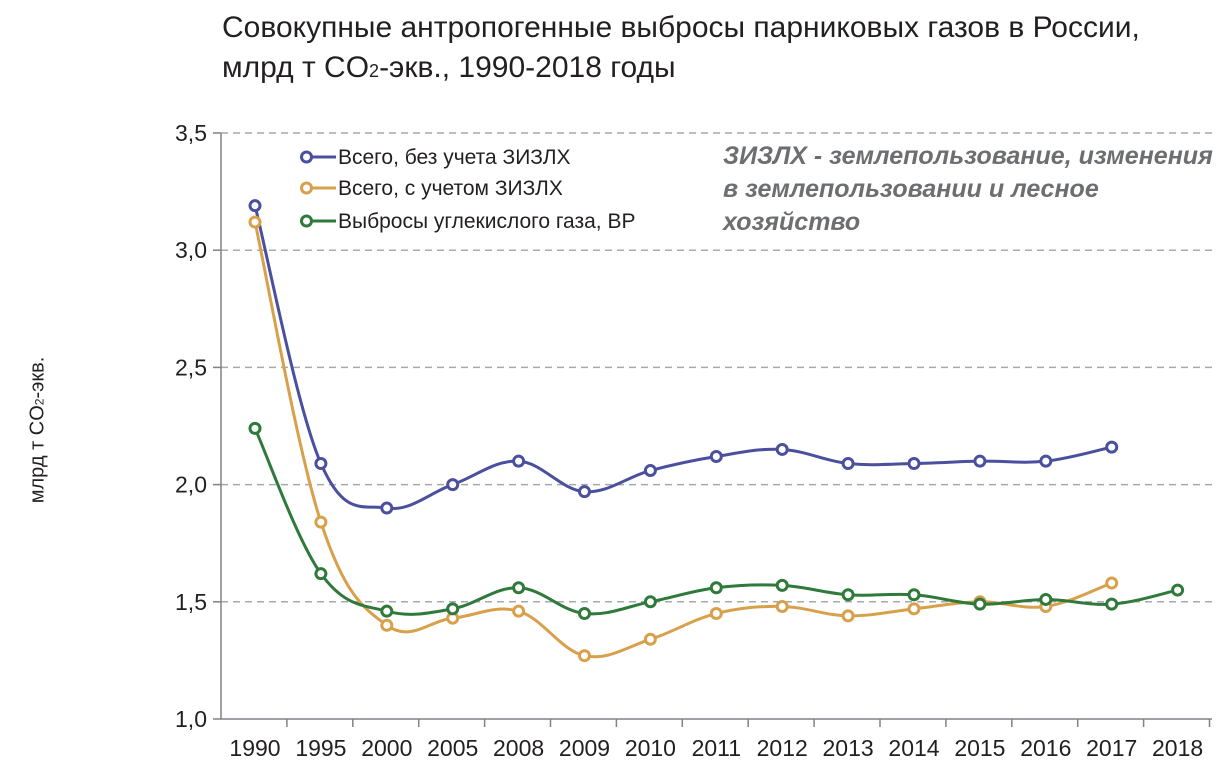 This screenshot has width=1227, height=765. What do you see at coordinates (320, 748) in the screenshot?
I see `x-tick-label: 1995` at bounding box center [320, 748].